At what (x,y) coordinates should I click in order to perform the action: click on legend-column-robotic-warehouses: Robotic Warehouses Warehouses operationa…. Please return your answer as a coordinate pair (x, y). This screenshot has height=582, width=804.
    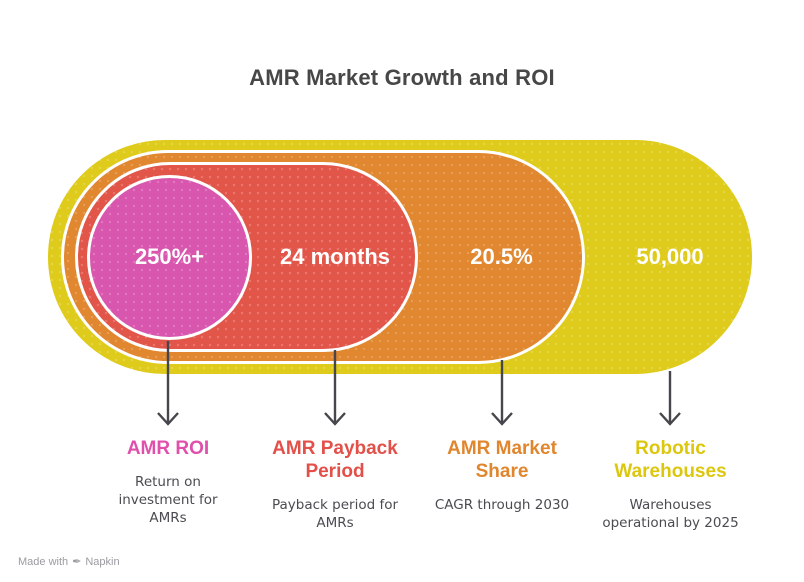
    Looking at the image, I should click on (670, 485).